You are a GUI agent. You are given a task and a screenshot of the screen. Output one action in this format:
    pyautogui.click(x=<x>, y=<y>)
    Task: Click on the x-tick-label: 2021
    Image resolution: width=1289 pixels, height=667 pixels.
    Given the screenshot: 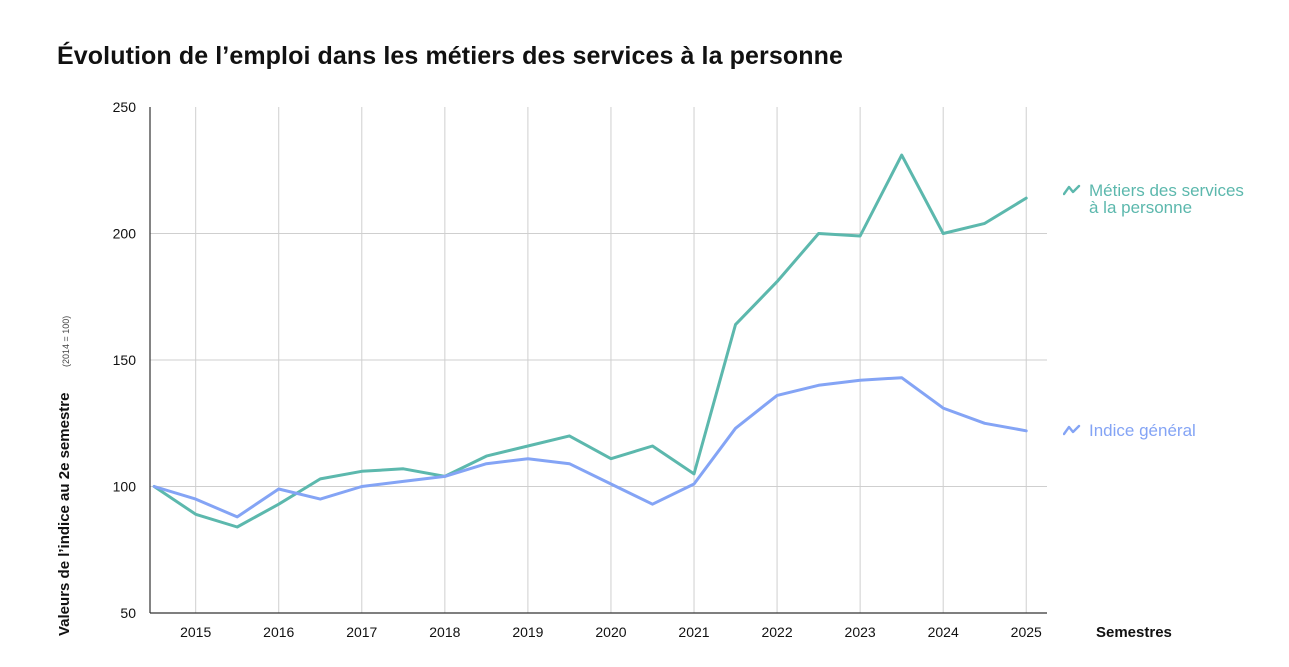 What is the action you would take?
    pyautogui.click(x=693, y=632)
    